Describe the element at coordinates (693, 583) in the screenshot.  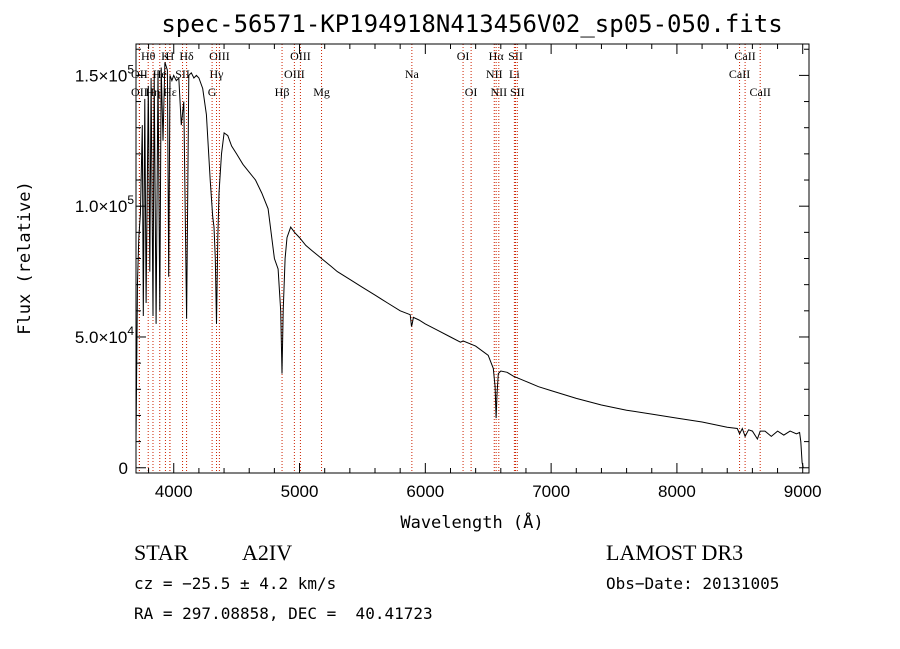
I see `obs-date: Obs−Date: 20131005` at that location.